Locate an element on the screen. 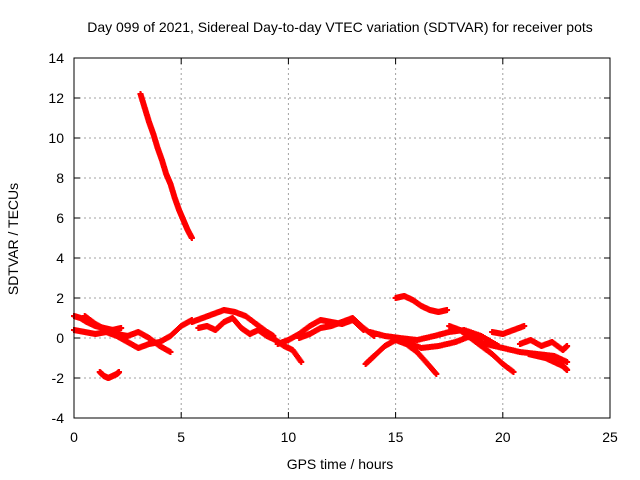  x-tick-label: 15 is located at coordinates (396, 437).